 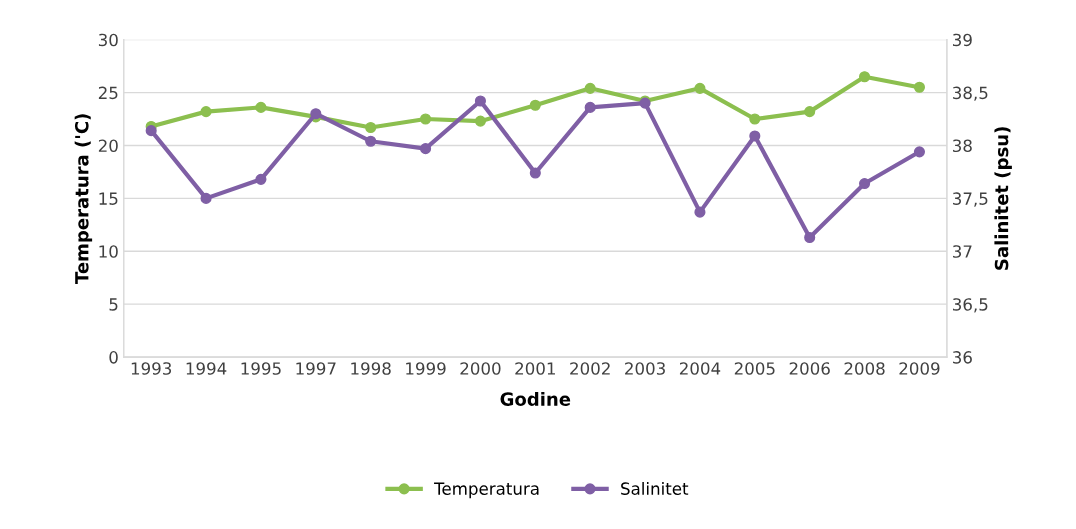 I want to click on x-tick-label: 2001, so click(x=535, y=368).